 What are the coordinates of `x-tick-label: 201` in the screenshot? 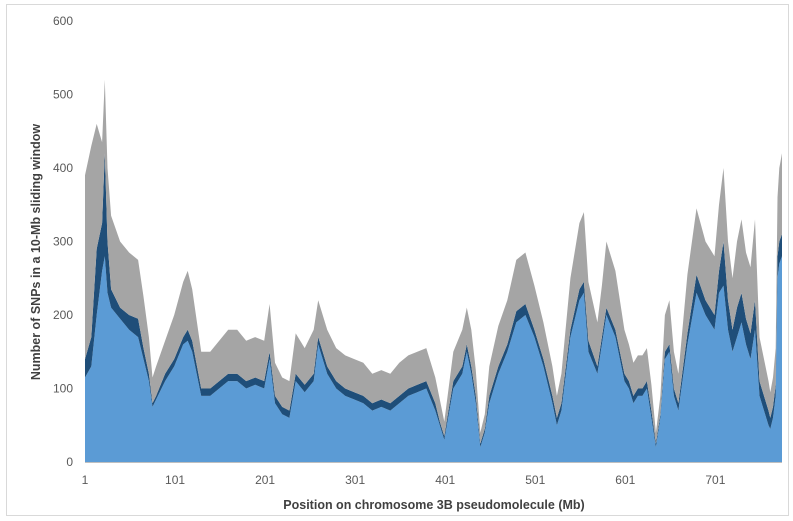 It's located at (265, 480).